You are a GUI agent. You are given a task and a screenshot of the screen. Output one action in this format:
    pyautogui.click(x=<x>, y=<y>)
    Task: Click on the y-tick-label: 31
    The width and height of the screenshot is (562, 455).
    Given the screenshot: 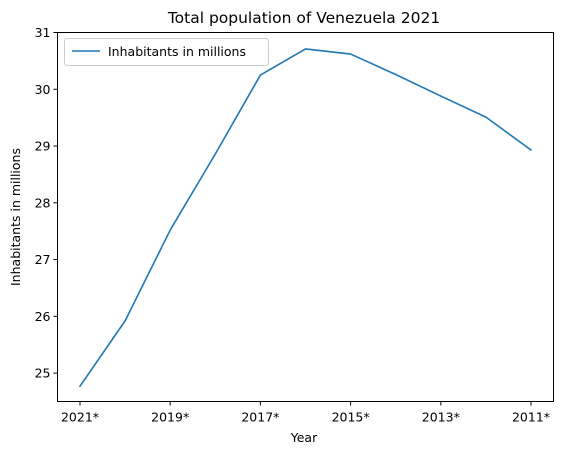 What is the action you would take?
    pyautogui.click(x=43, y=32)
    